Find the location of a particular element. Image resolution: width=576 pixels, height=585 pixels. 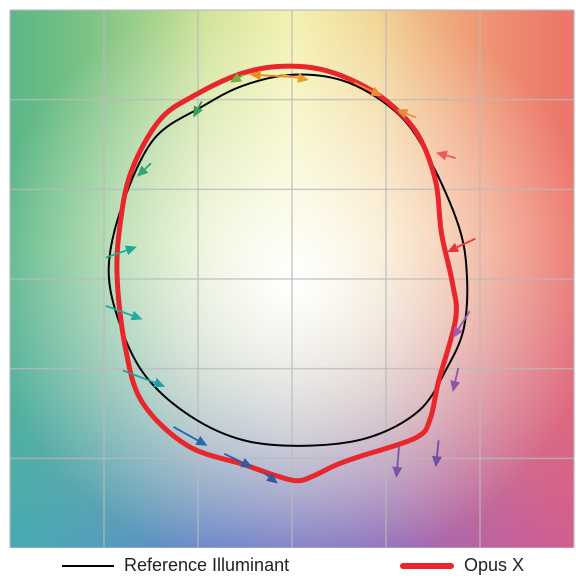

legend: Reference Illuminant Opus X is located at coordinates (288, 568).